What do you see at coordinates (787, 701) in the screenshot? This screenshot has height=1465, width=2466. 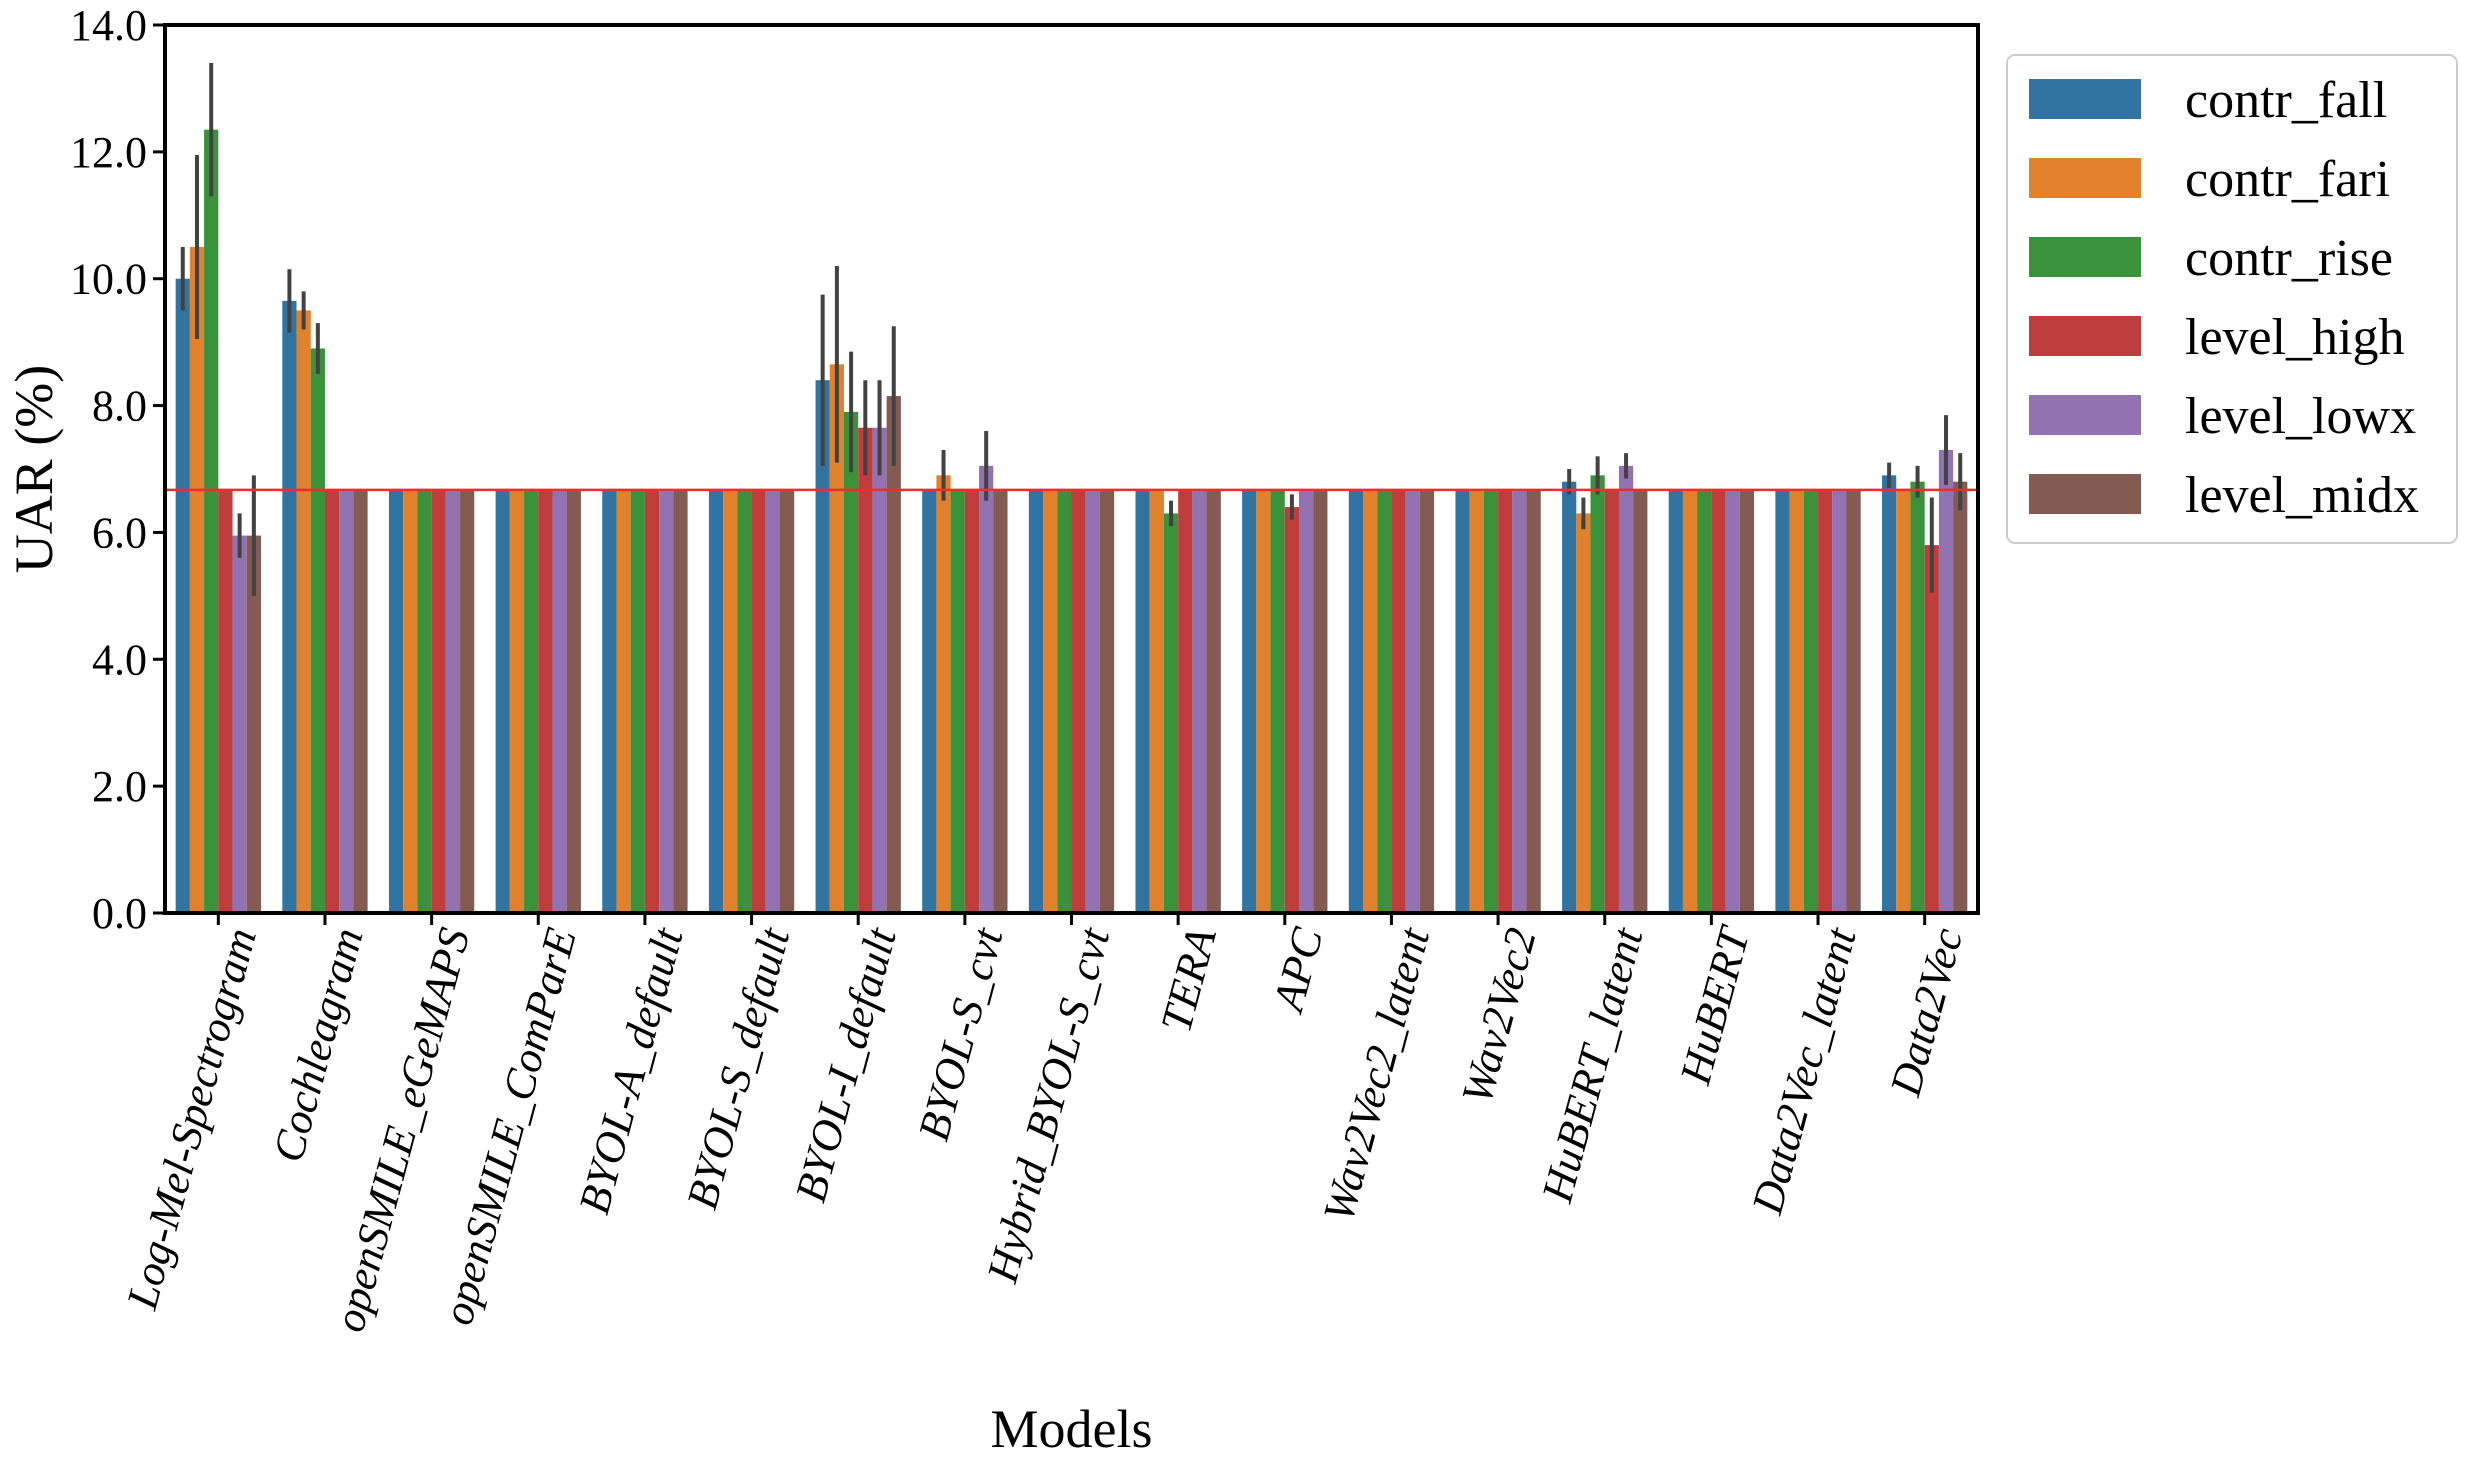 I see `bar-level_midx-BYOL-S_default` at bounding box center [787, 701].